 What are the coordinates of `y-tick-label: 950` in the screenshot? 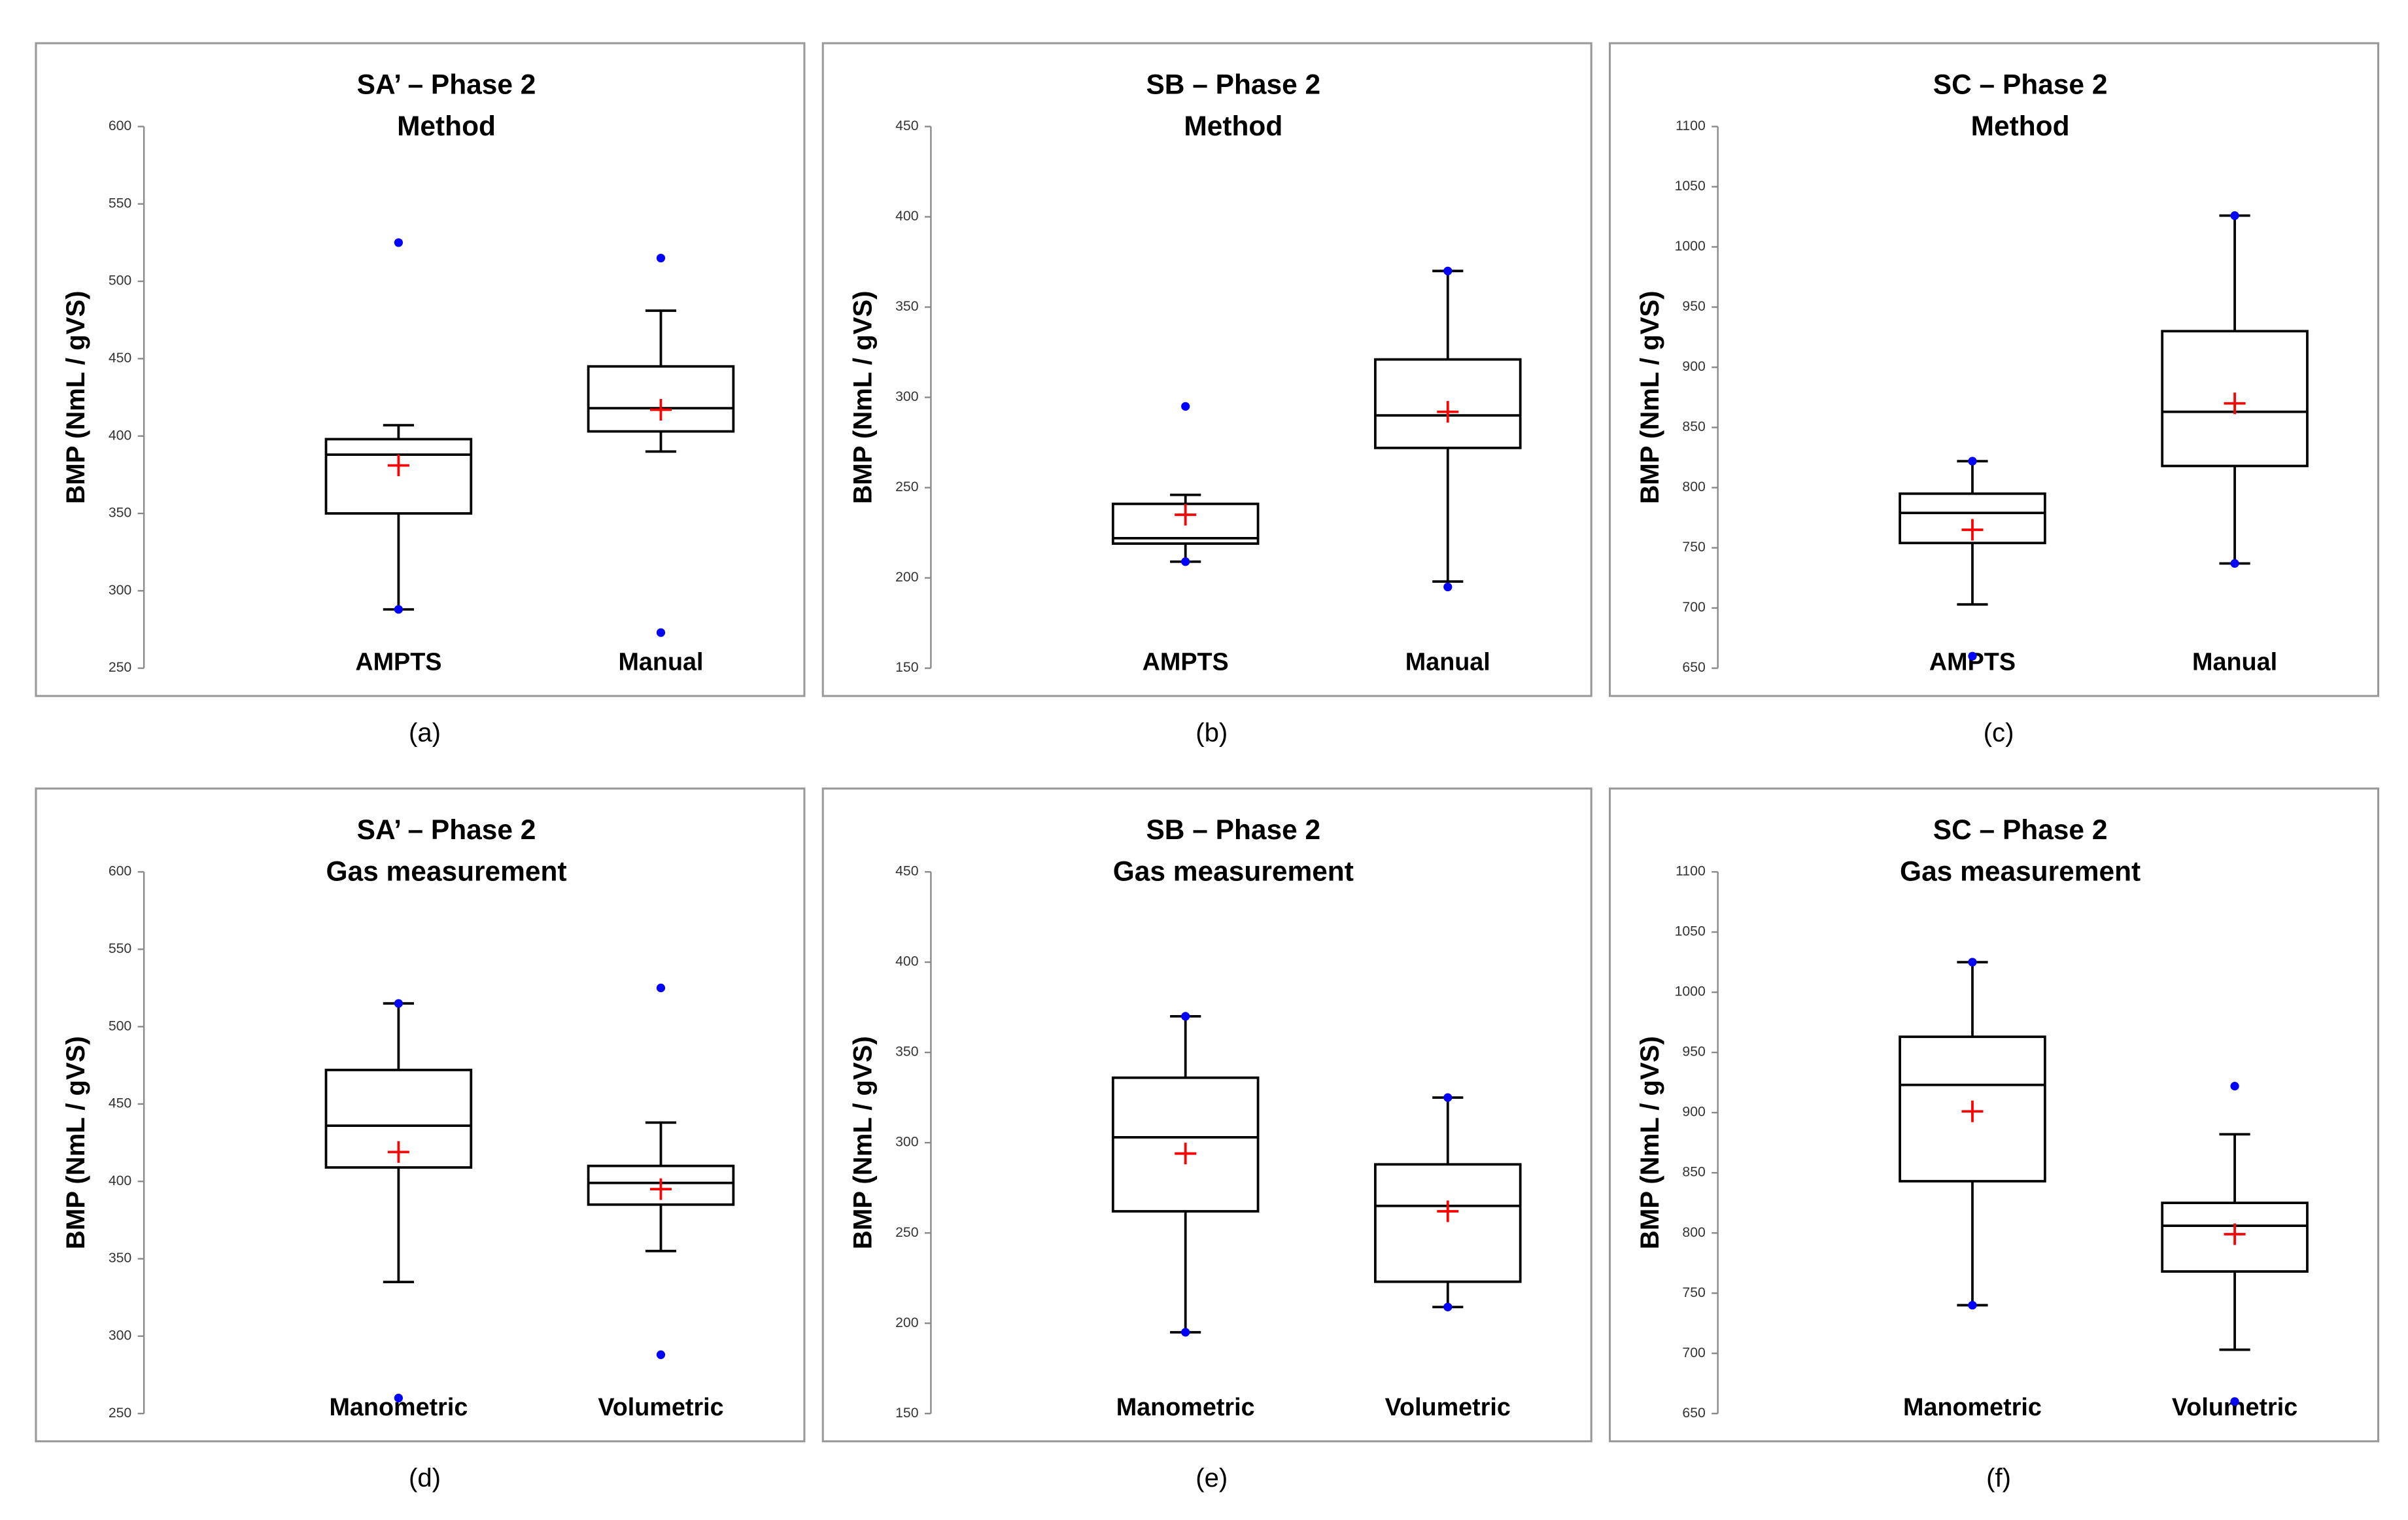 It's located at (1693, 306).